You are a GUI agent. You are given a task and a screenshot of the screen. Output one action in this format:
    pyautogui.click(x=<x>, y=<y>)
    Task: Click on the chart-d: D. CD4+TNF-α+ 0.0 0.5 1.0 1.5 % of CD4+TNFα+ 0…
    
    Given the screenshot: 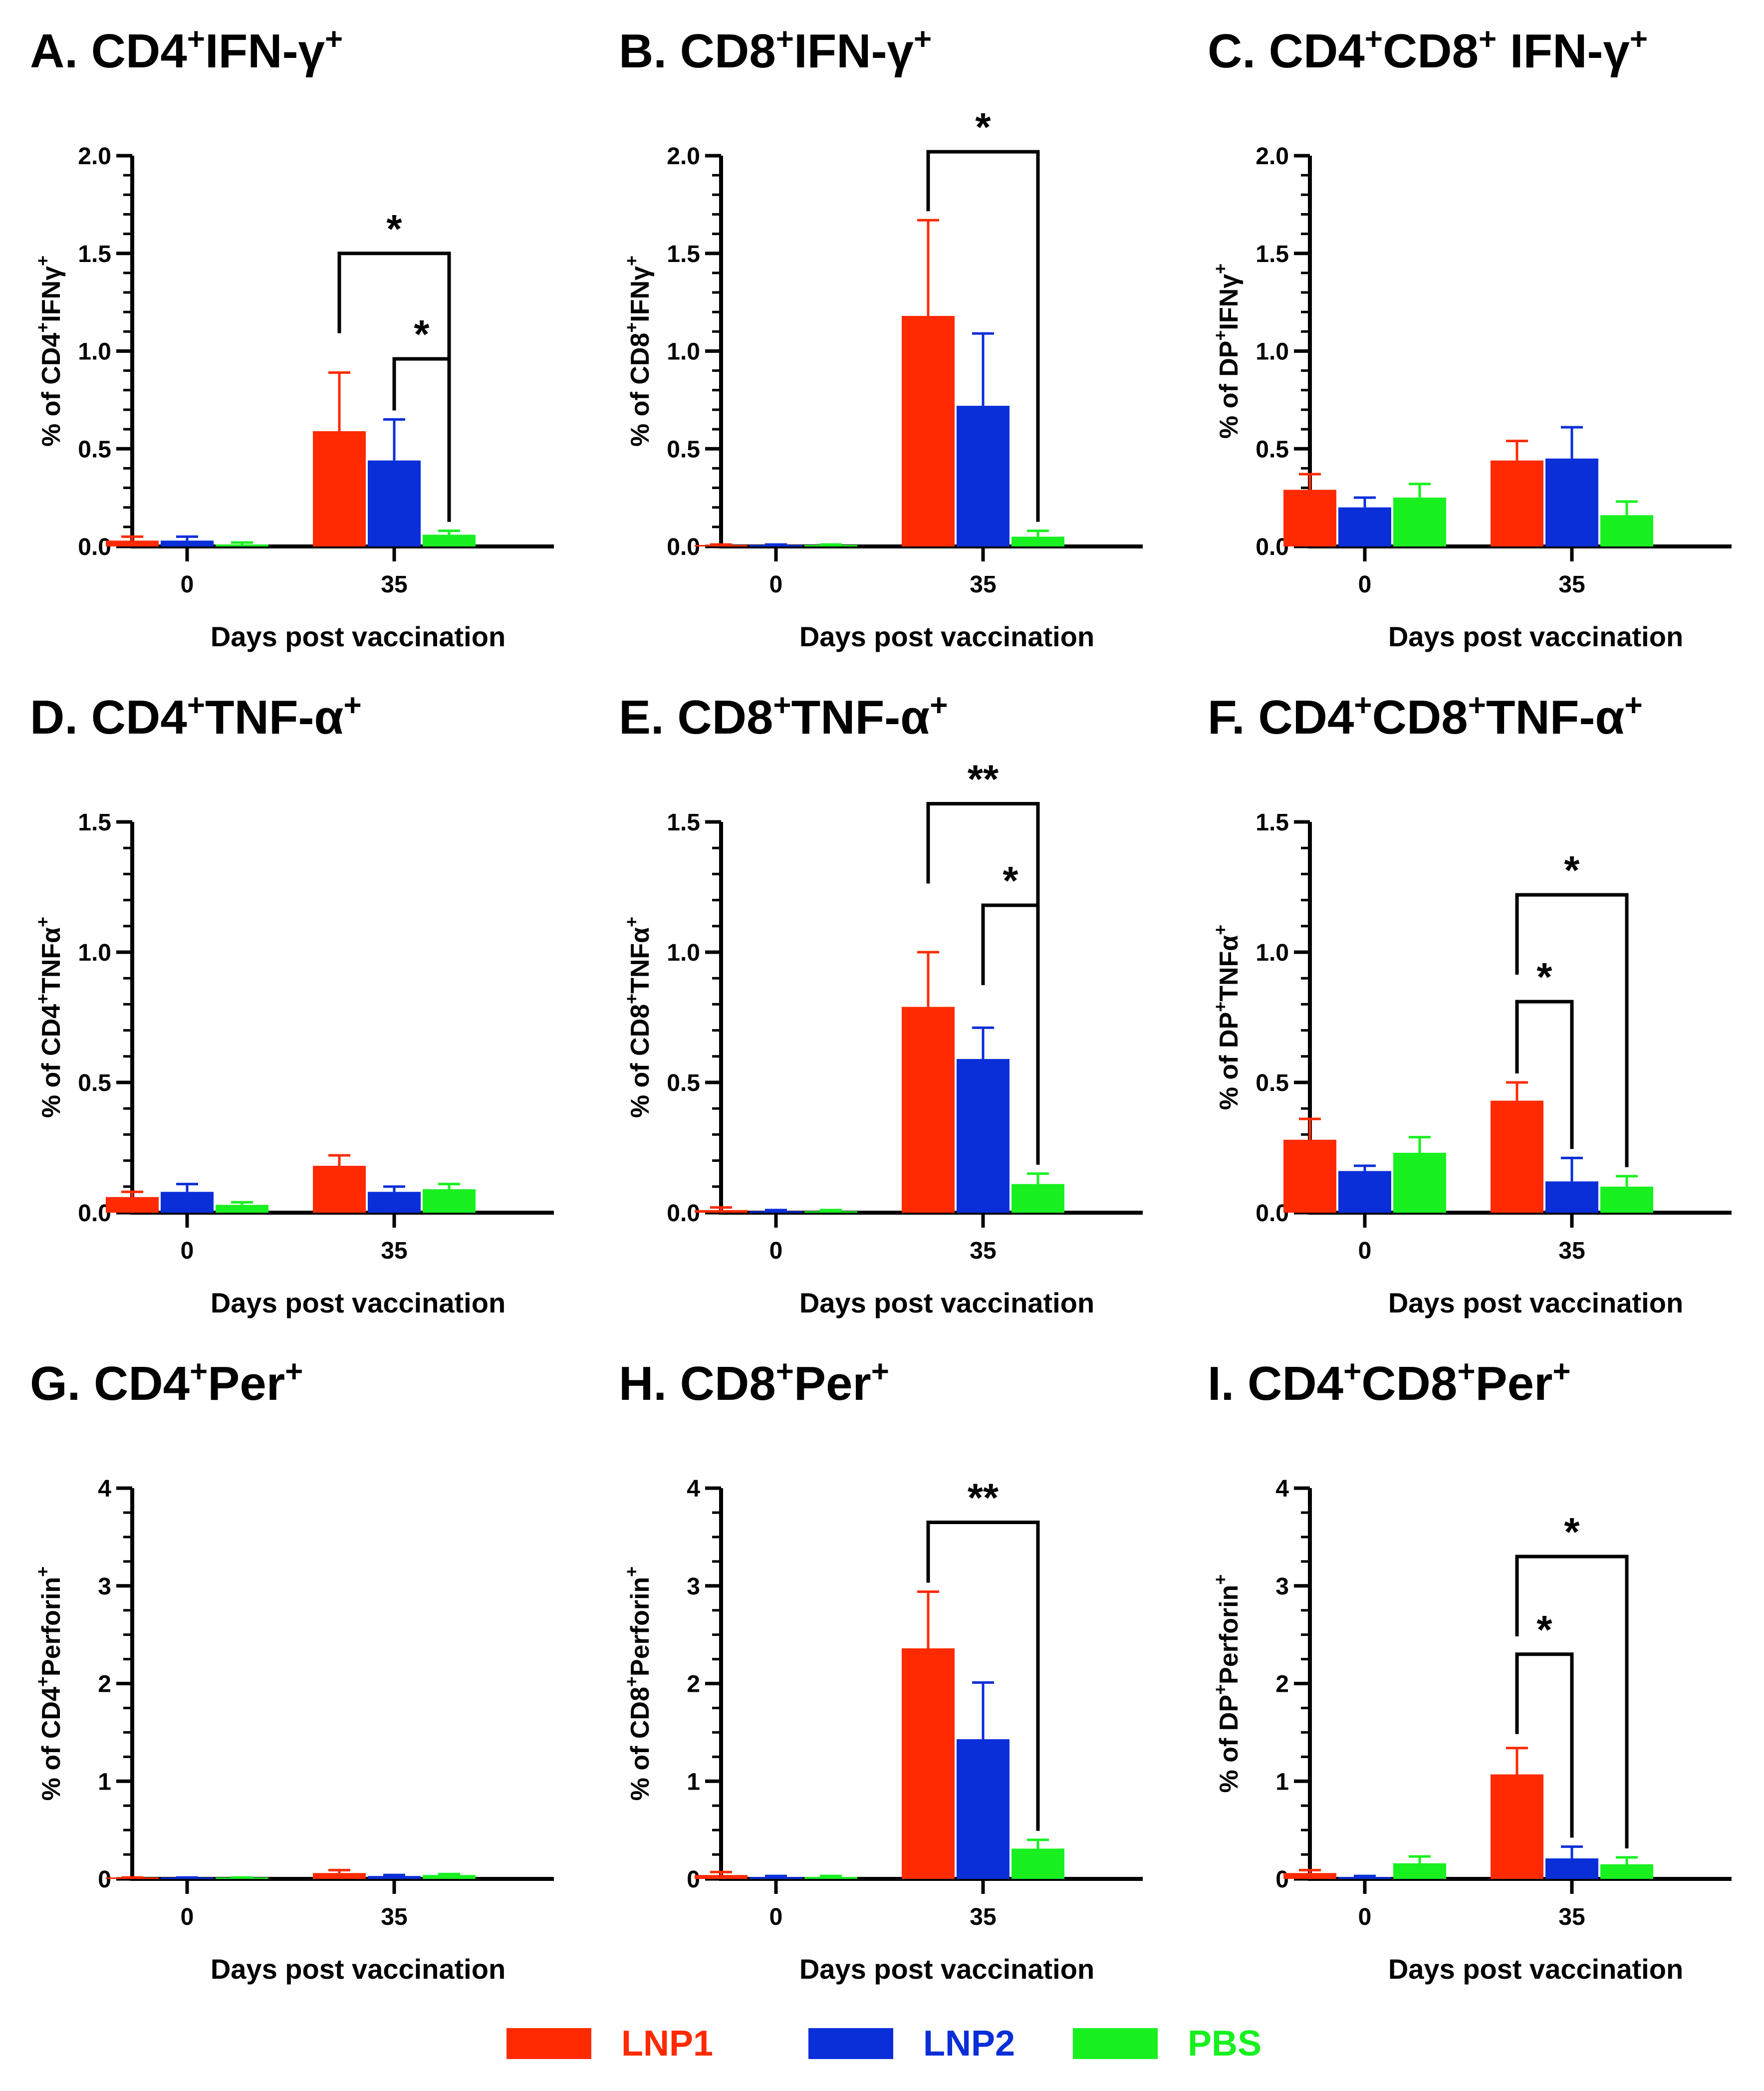 What is the action you would take?
    pyautogui.click(x=292, y=1003)
    